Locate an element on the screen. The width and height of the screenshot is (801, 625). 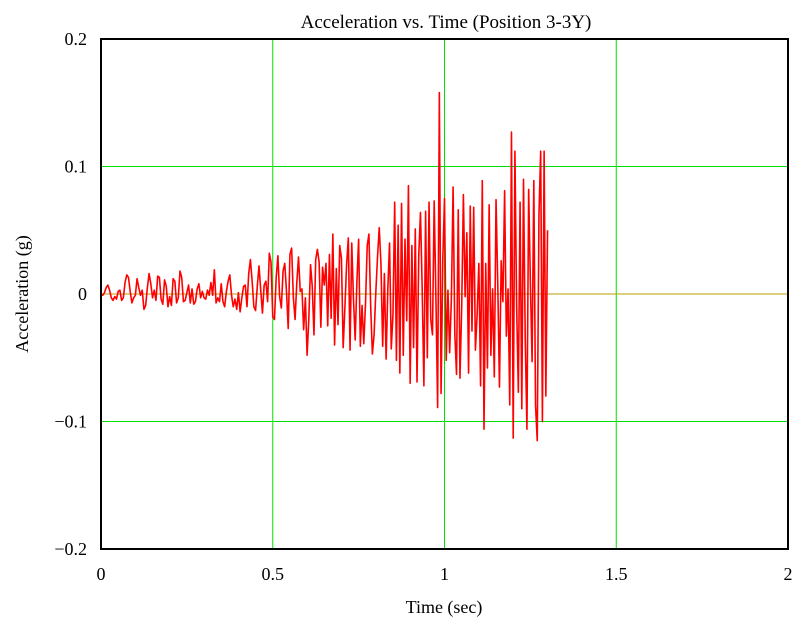
chart-title: Acceleration vs. Time (Position 3-3Y) is located at coordinates (446, 22).